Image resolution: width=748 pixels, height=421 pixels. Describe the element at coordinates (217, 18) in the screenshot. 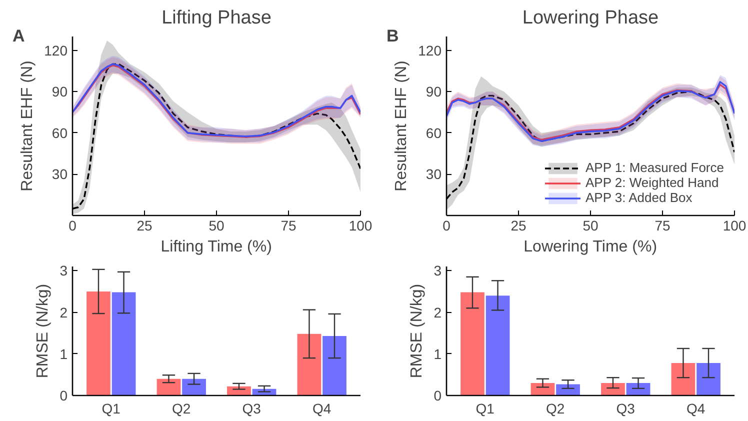

I see `chart-title: Lifting Phase` at that location.